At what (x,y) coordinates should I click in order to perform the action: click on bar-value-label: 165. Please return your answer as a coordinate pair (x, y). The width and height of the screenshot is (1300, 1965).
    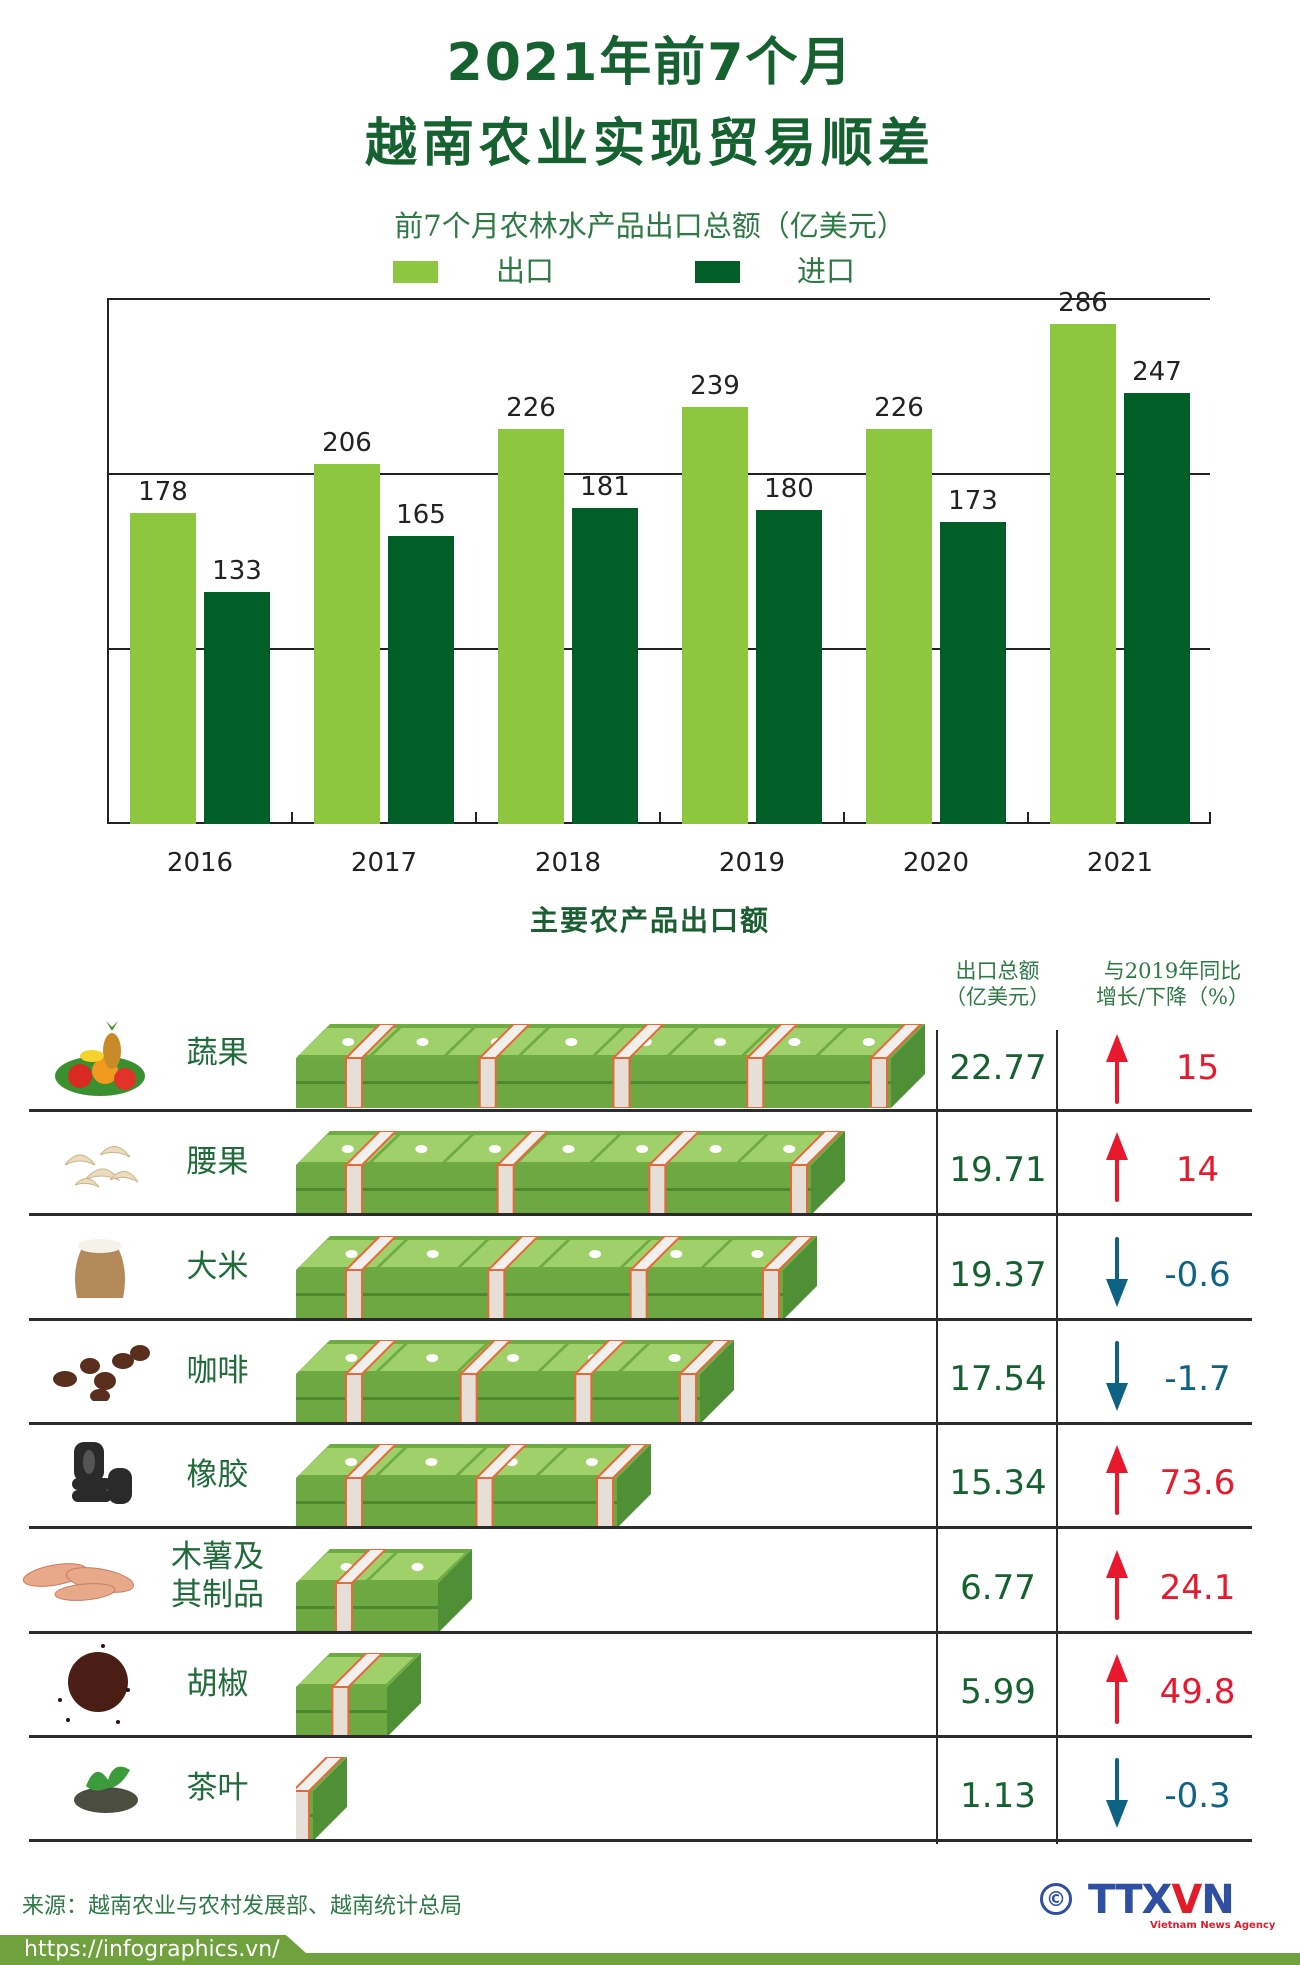
    Looking at the image, I should click on (421, 514).